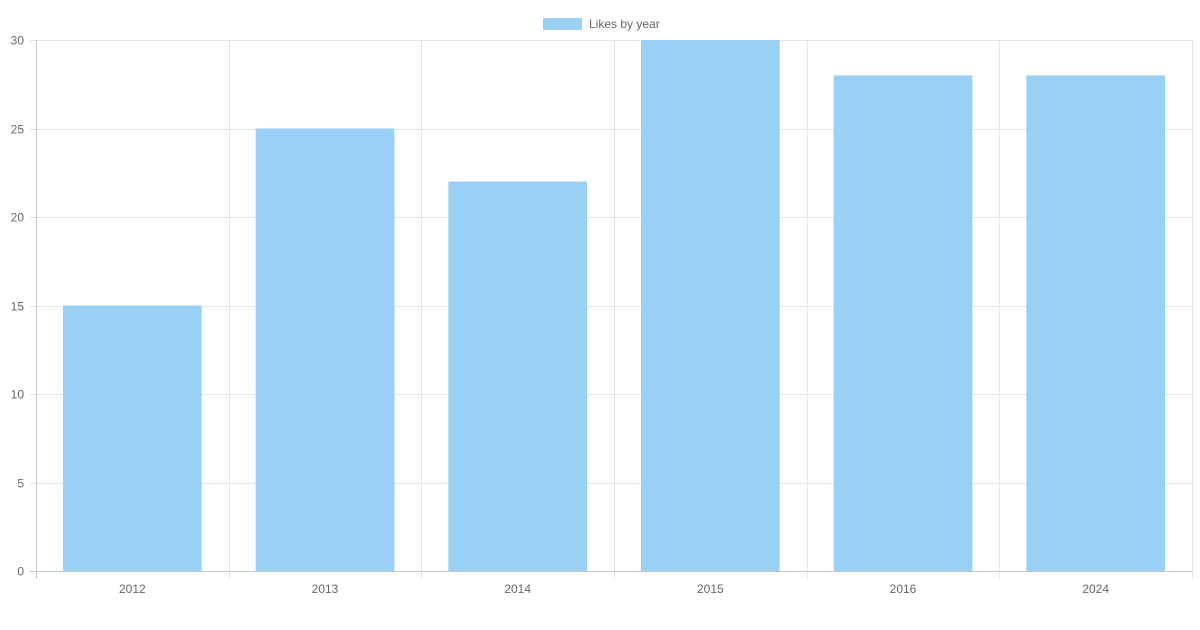  I want to click on bar-2016, so click(903, 323).